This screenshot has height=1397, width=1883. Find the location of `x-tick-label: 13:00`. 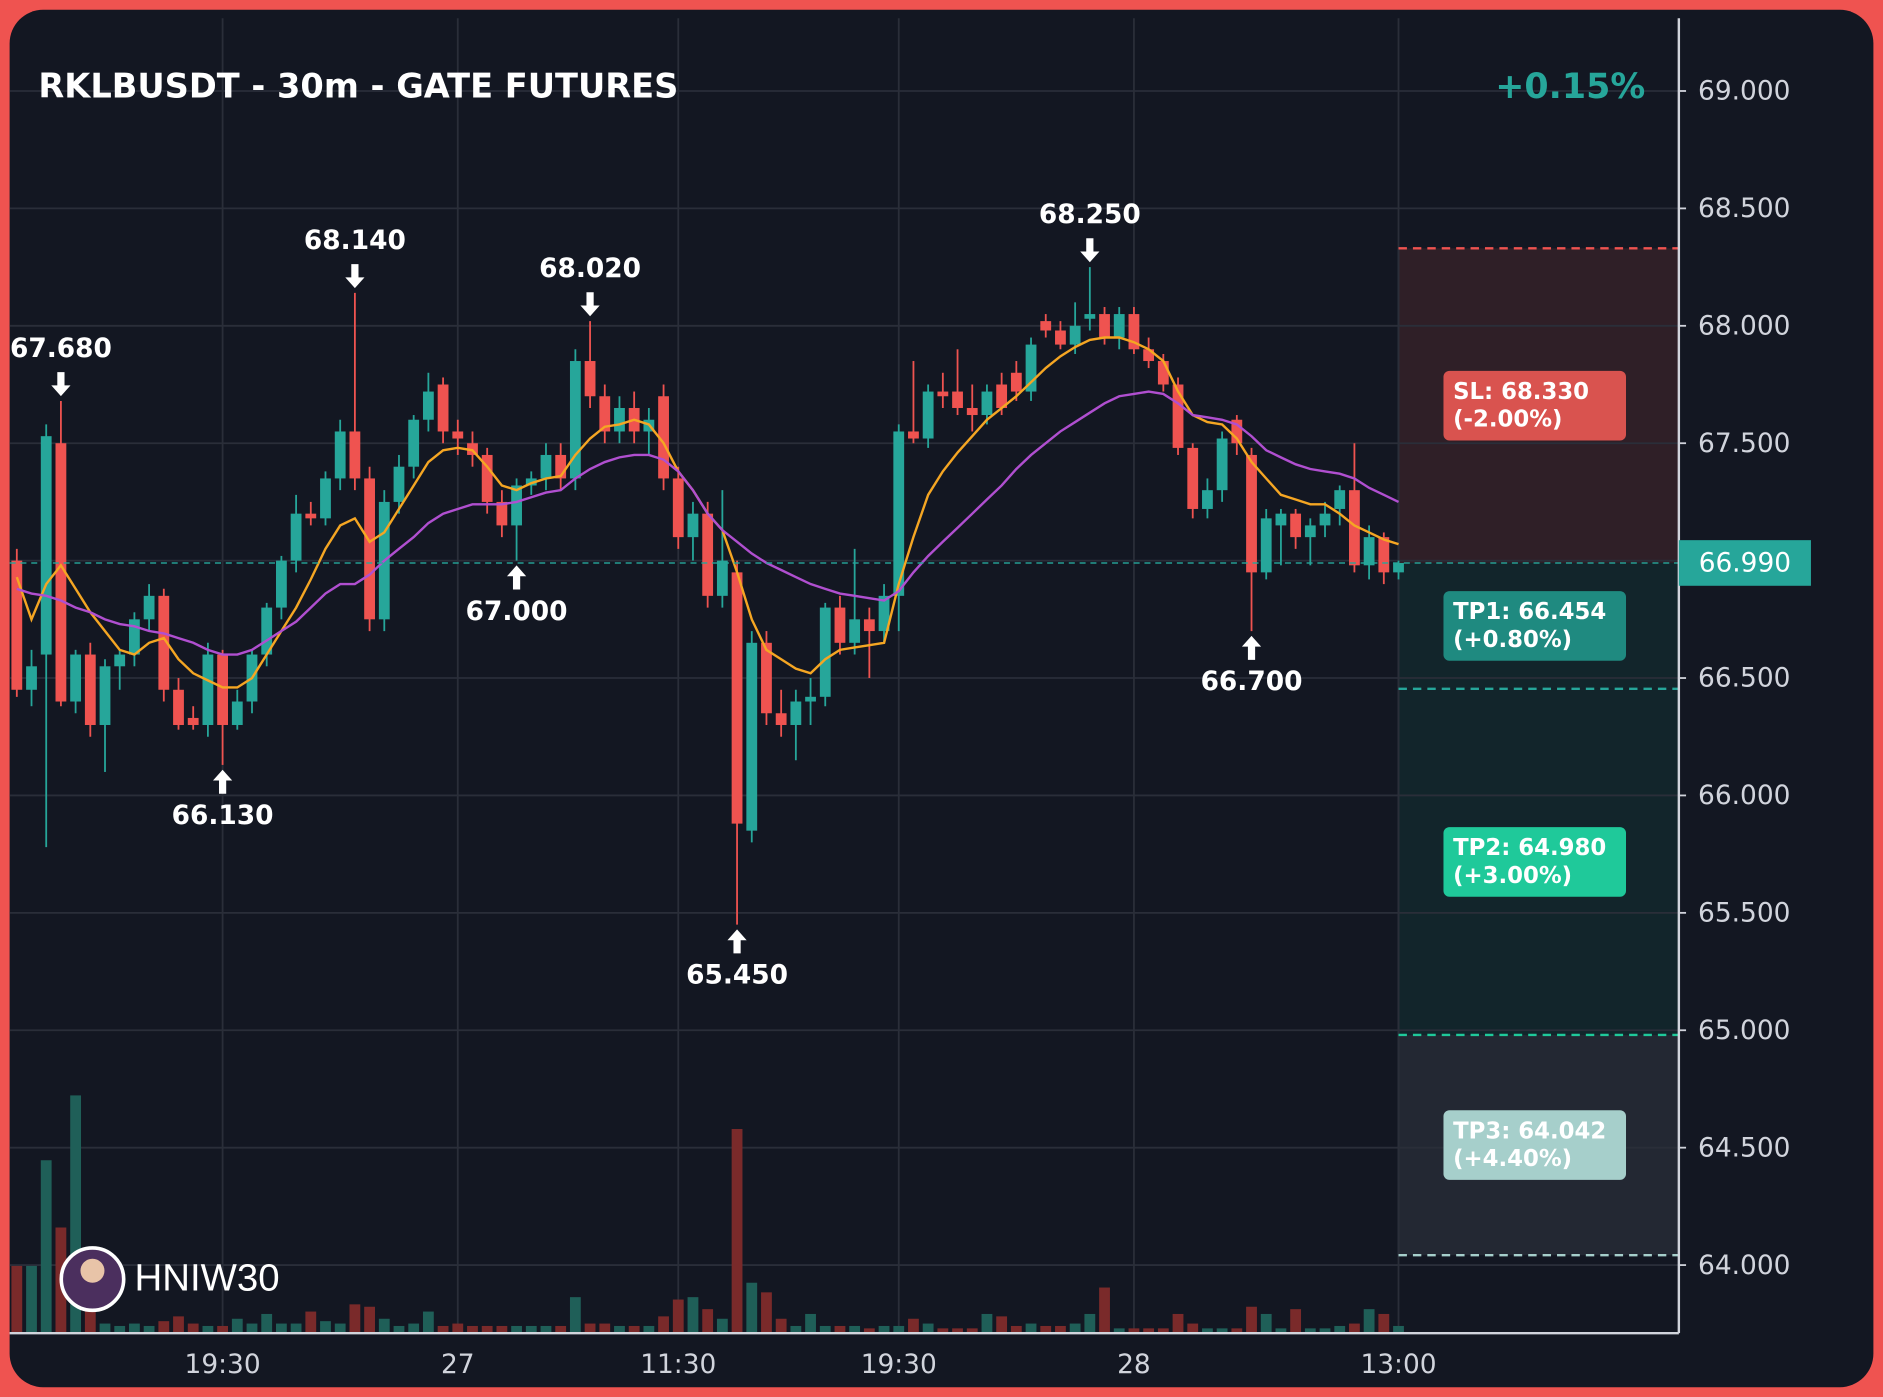

x-tick-label: 13:00 is located at coordinates (1398, 1364).